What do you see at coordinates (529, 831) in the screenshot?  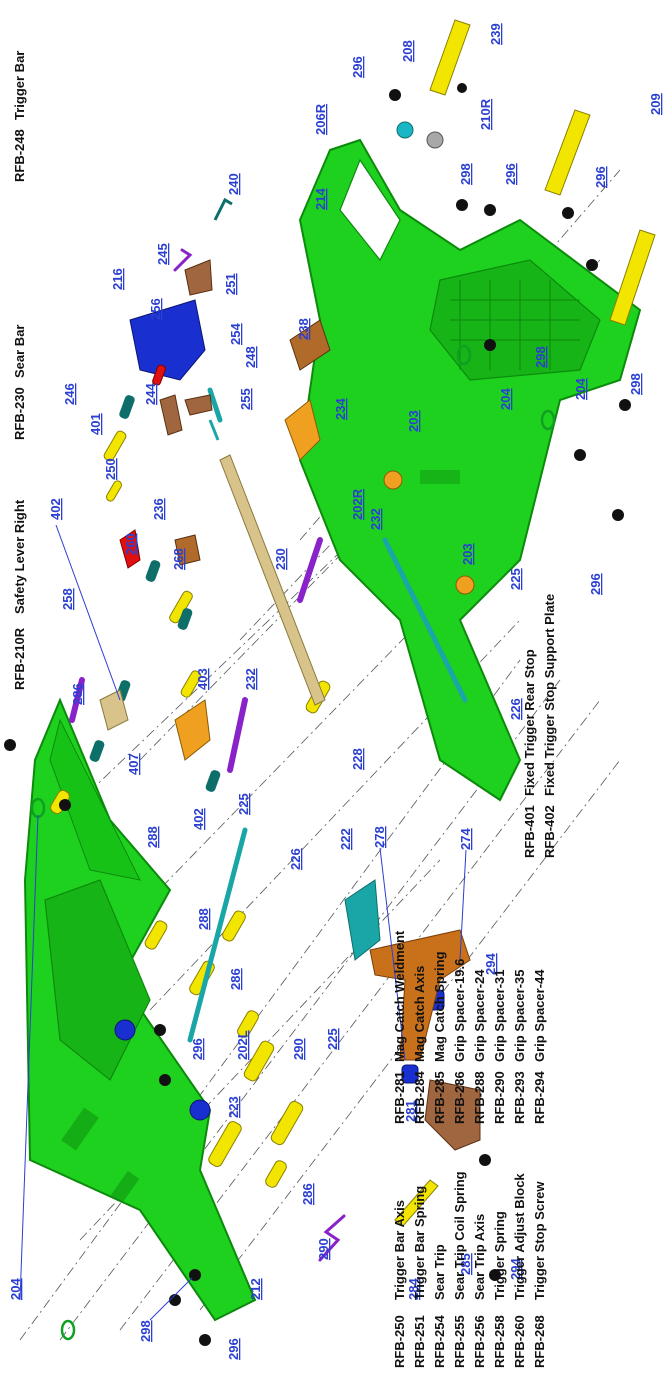 I see `legend-code: RFB-401` at bounding box center [529, 831].